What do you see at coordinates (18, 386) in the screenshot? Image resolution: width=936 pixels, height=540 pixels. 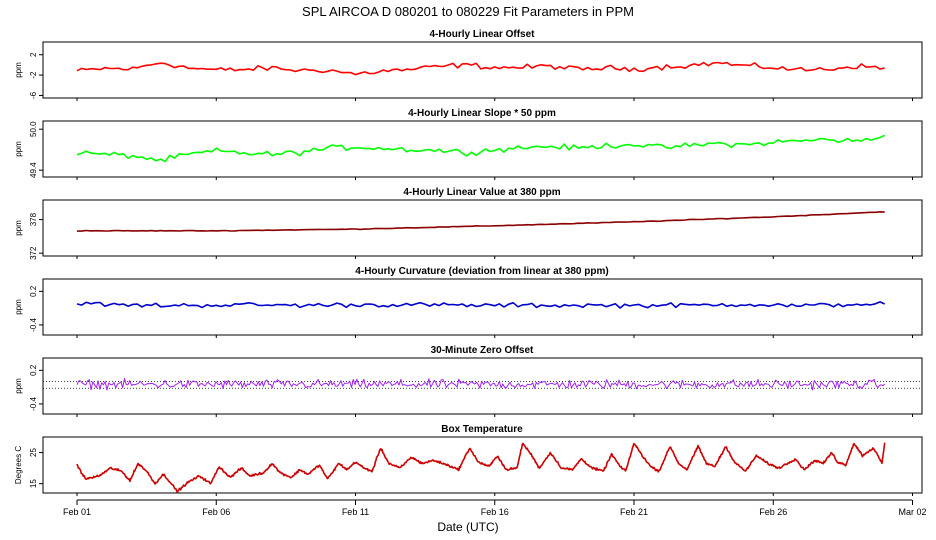 I see `ylabel-zero: ppm` at bounding box center [18, 386].